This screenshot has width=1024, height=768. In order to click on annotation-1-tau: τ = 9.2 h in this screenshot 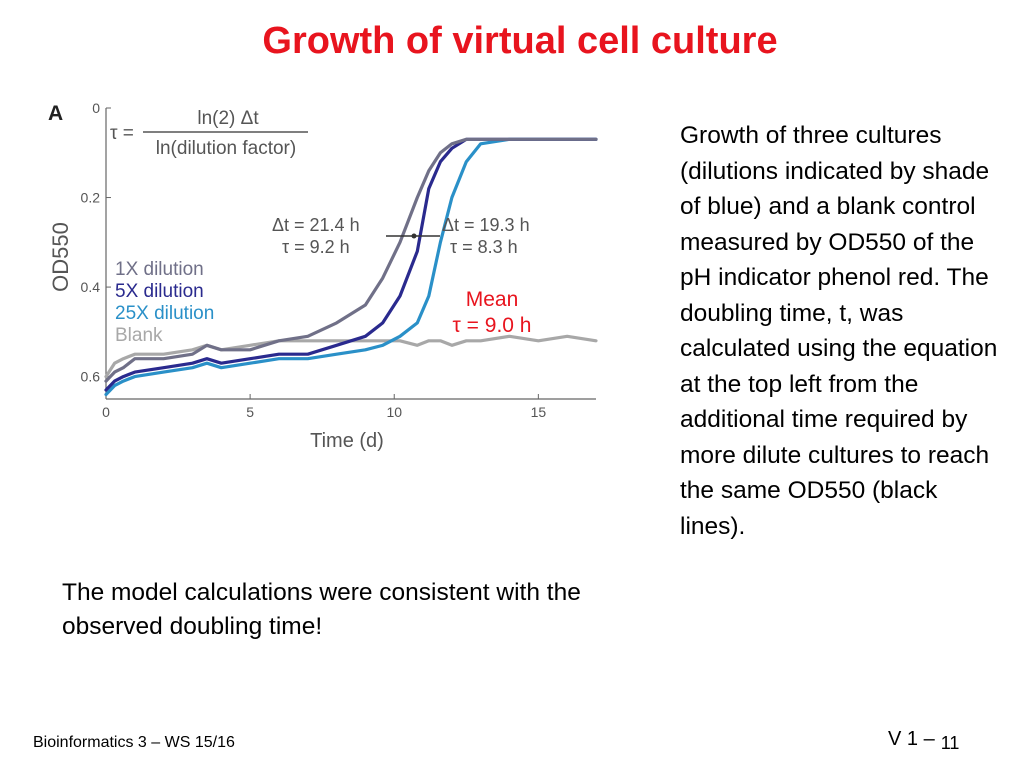, I will do `click(316, 247)`.